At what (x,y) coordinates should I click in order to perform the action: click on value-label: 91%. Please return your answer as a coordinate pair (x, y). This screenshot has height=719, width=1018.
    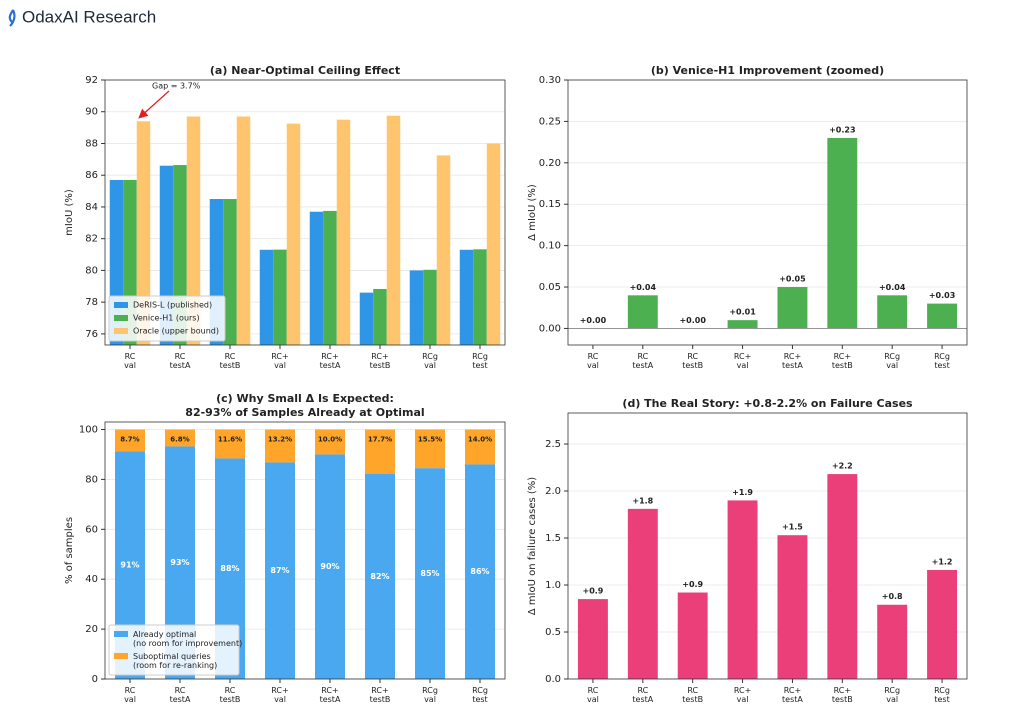
    Looking at the image, I should click on (129, 565).